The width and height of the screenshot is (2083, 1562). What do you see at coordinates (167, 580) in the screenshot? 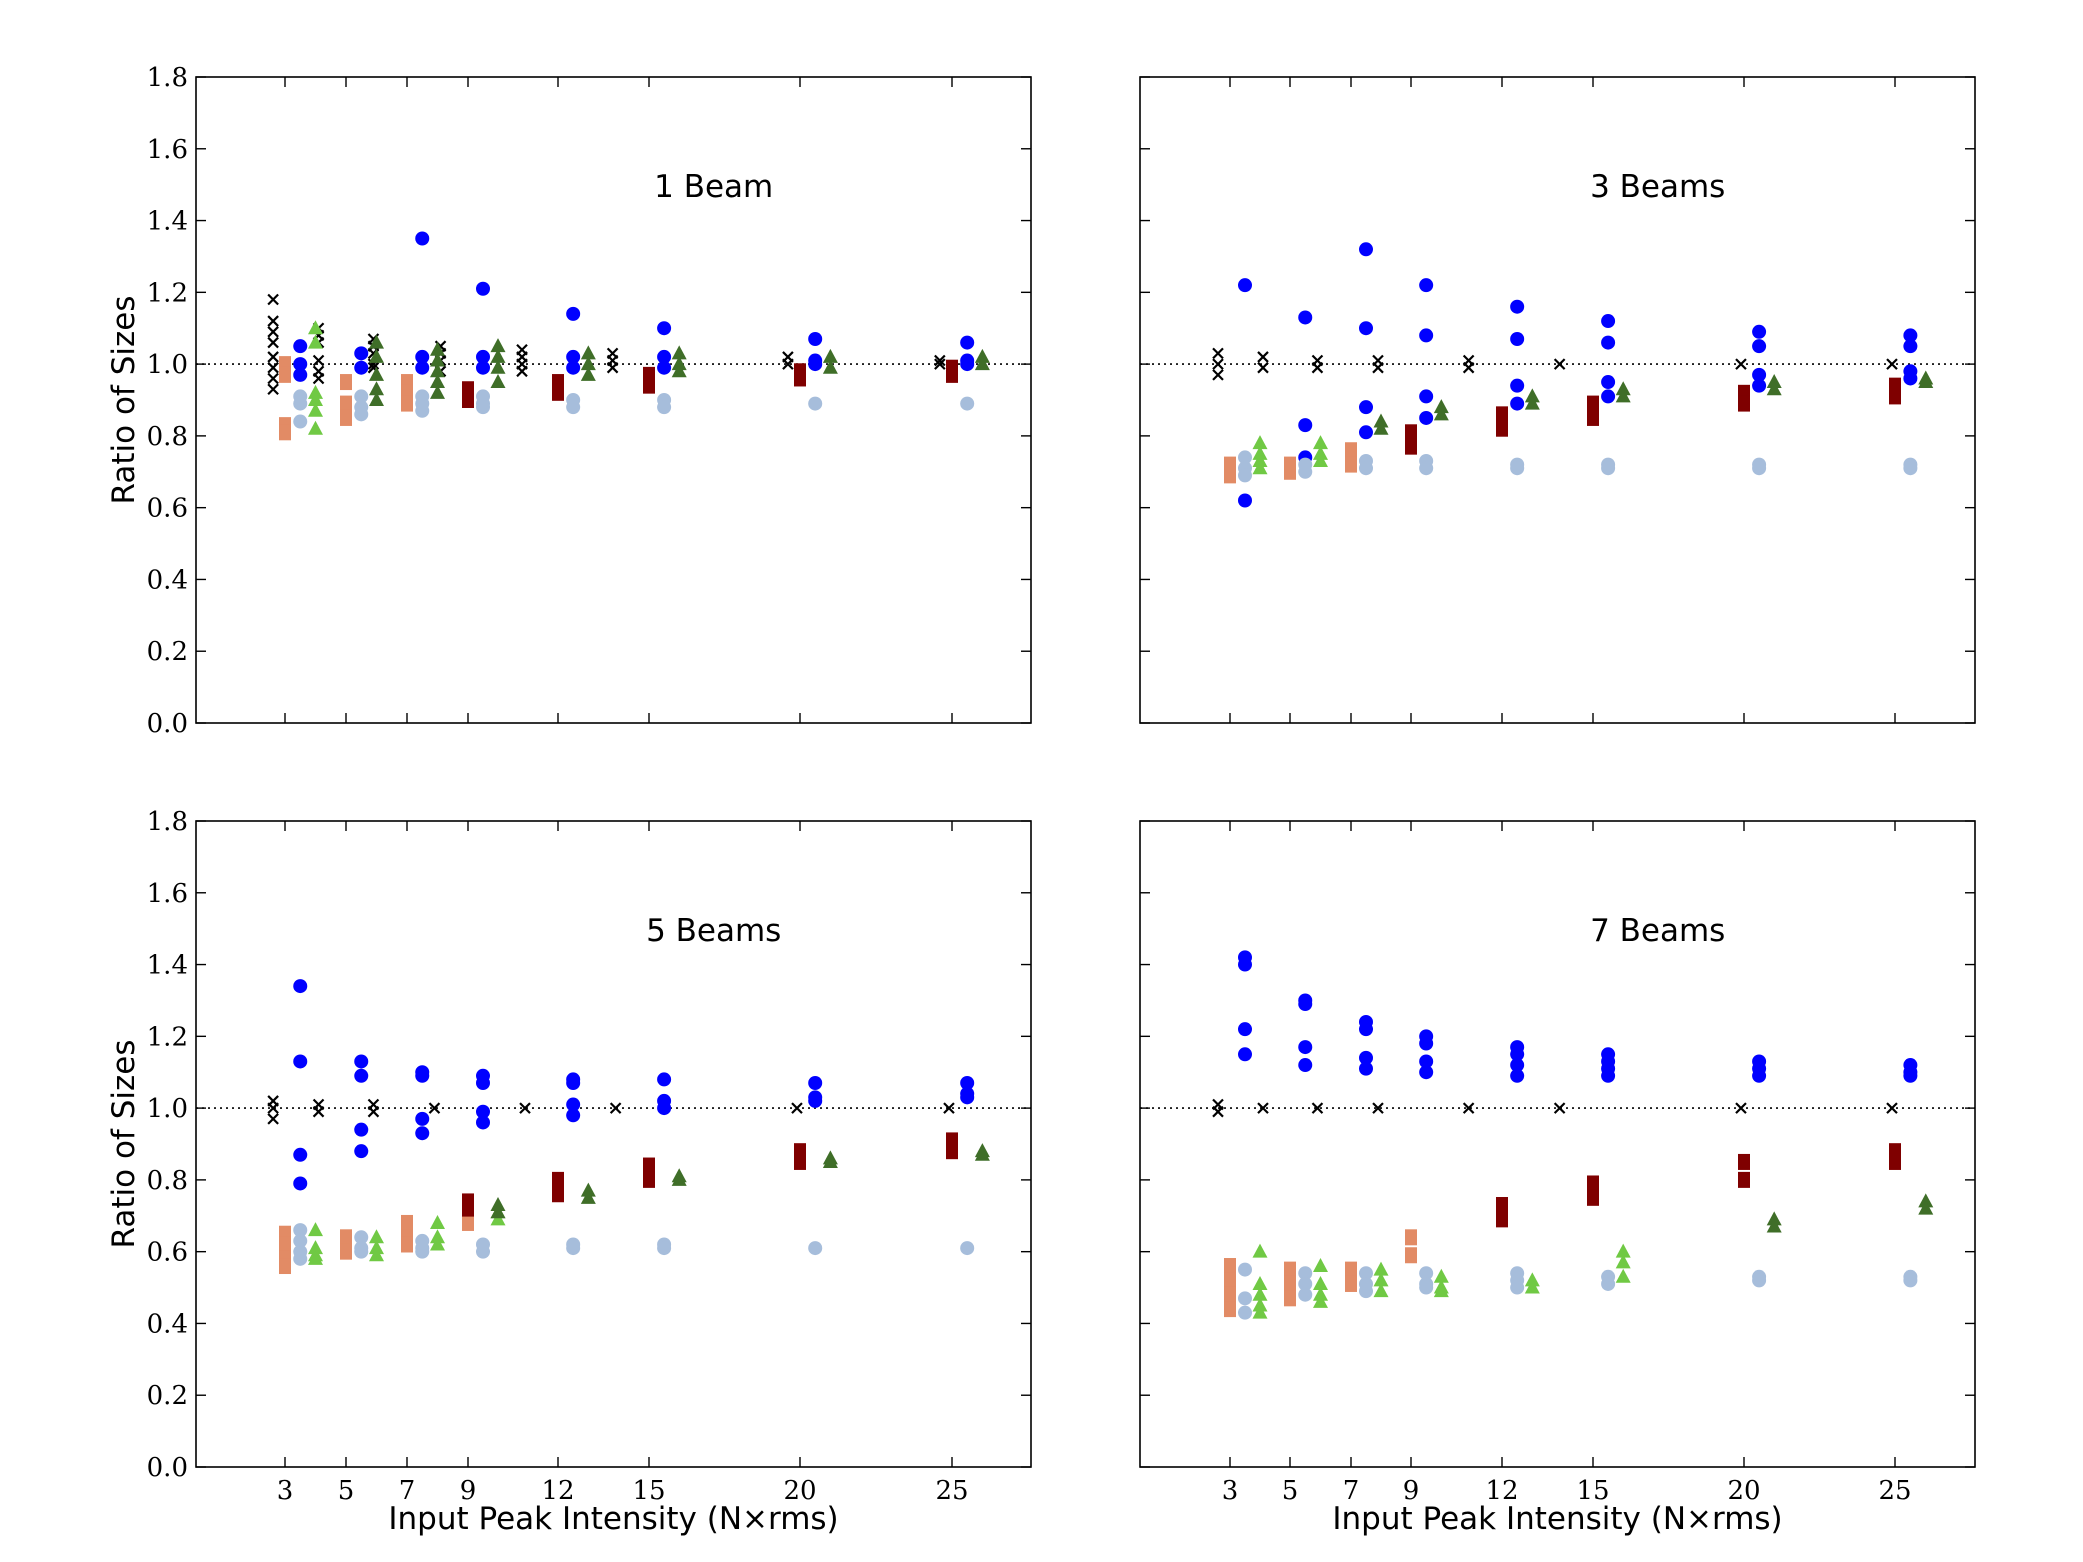
I see `y-tick-label: 0.4` at bounding box center [167, 580].